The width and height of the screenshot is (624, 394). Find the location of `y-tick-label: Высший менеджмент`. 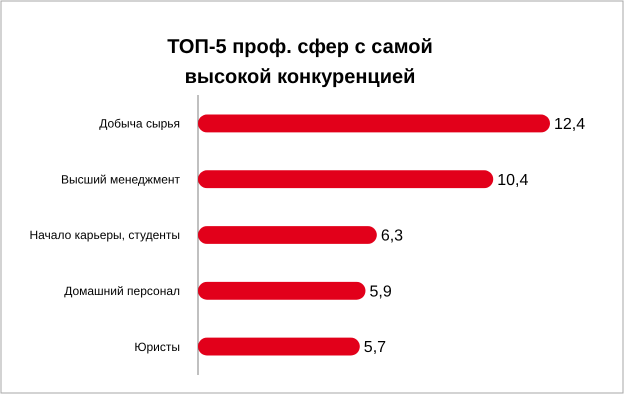

y-tick-label: Высший менеджмент is located at coordinates (120, 179).